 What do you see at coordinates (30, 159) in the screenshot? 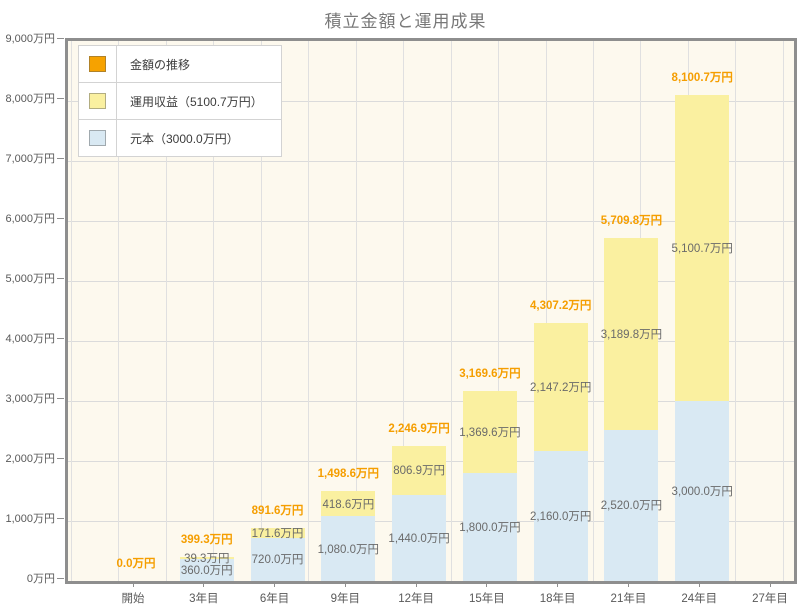
I see `y-axis-label: 7,000万円` at bounding box center [30, 159].